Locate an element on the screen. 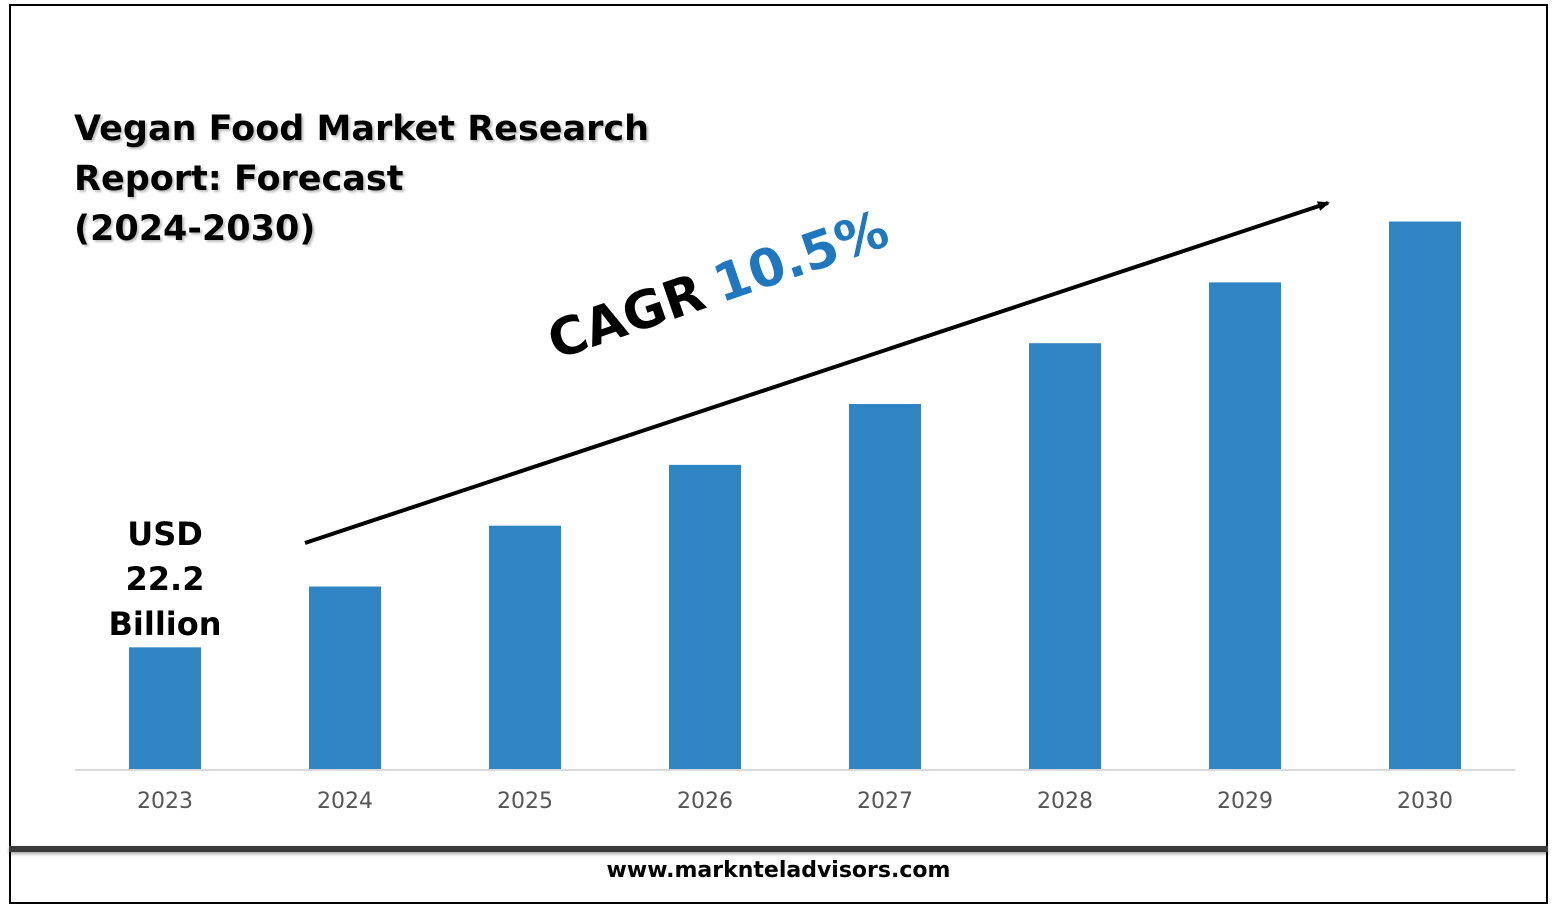  x-tick-label-2029: 2029 is located at coordinates (1245, 801).